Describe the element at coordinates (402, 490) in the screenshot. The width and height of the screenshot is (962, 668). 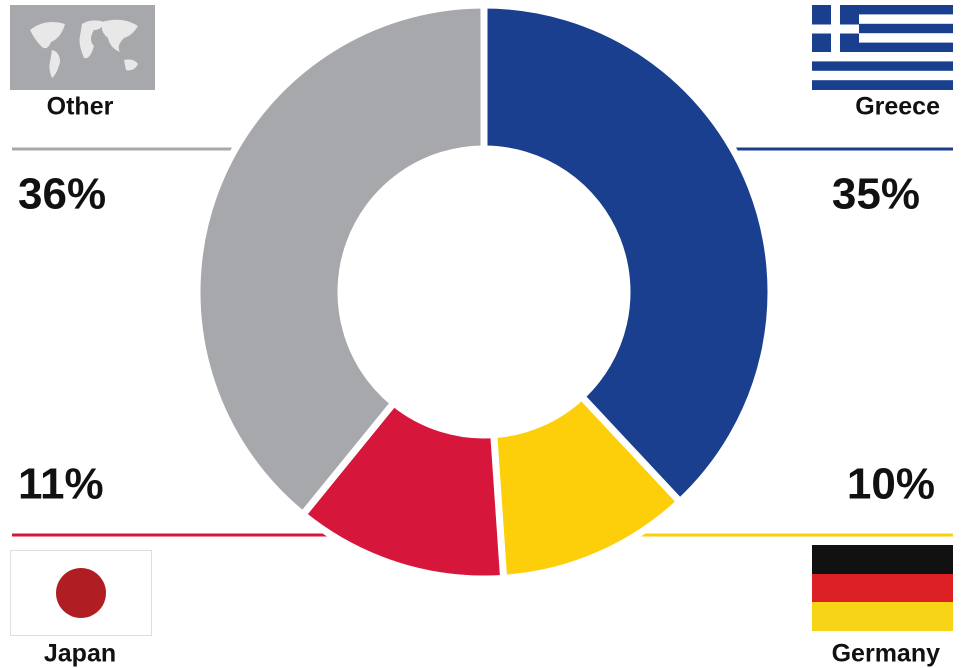
I see `slice` at that location.